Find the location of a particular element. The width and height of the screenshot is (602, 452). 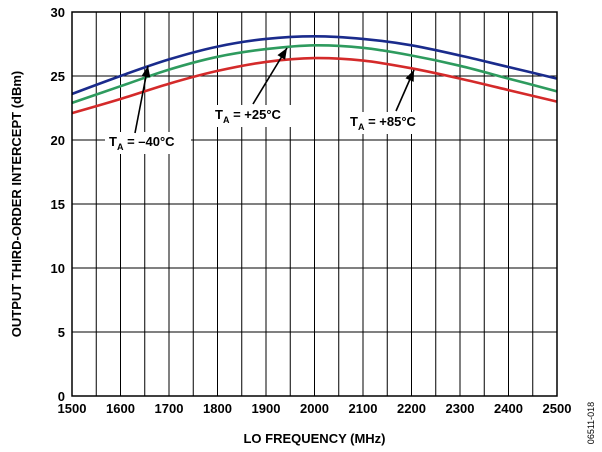

x-tick-label: 1900 is located at coordinates (266, 408).